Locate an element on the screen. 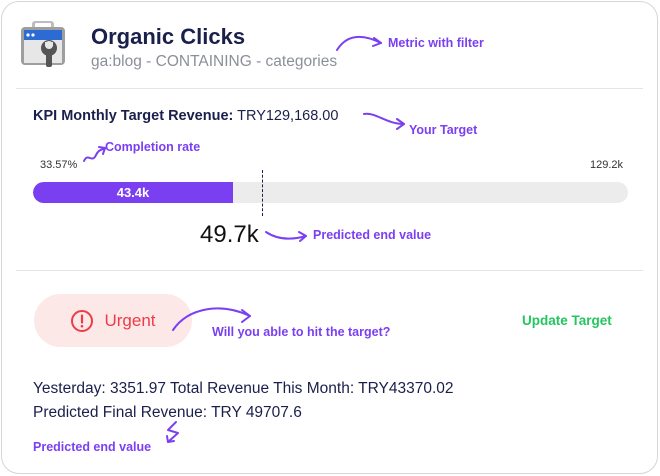 The image size is (660, 476). squiggle-arrow-icon is located at coordinates (94, 154).